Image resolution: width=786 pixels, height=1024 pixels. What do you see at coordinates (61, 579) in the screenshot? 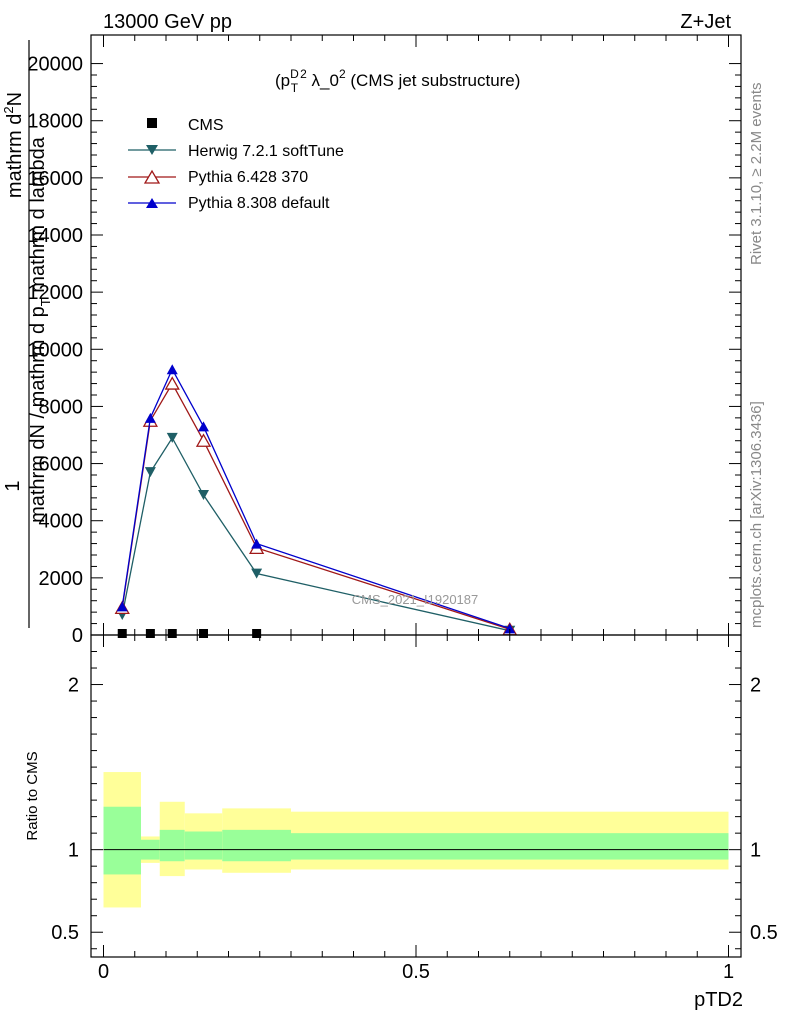
I see `main-y-tick-label: 2000` at bounding box center [61, 579].